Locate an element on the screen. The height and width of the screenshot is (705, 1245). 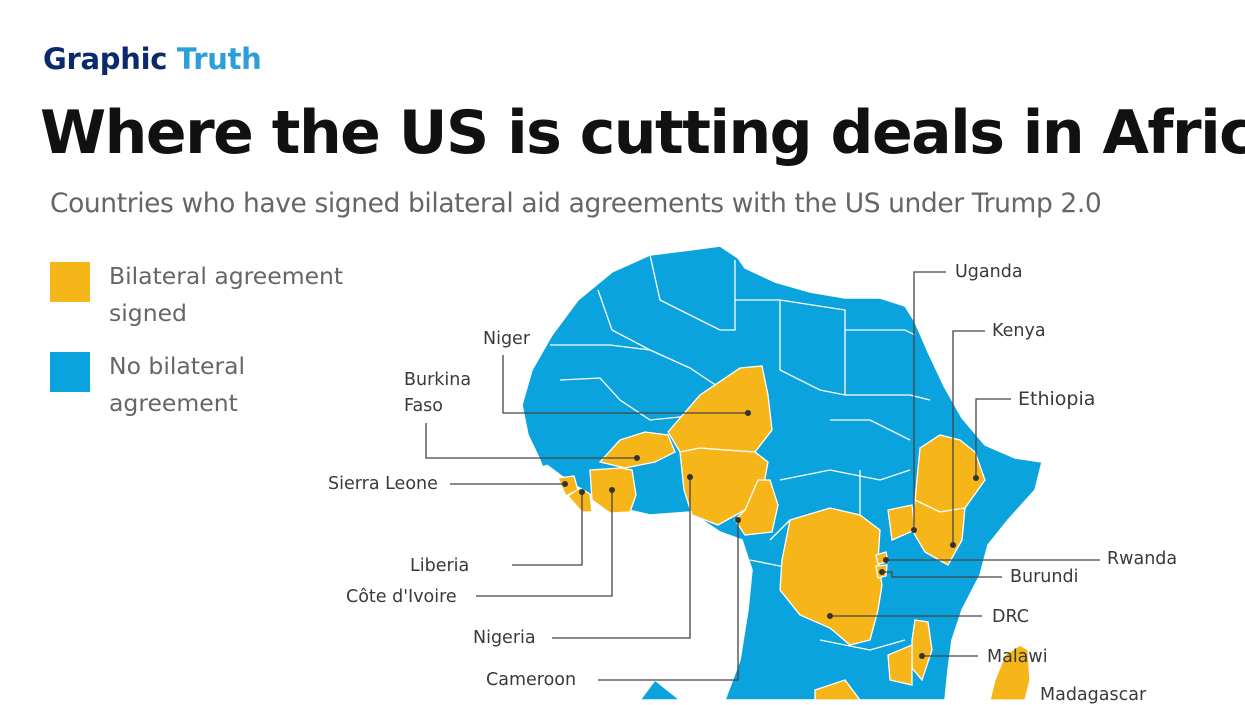
country-kenya is located at coordinates (938, 532).